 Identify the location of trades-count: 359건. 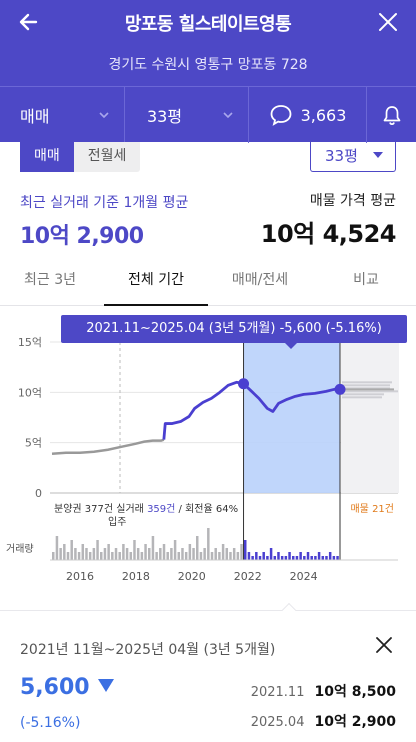
(161, 509).